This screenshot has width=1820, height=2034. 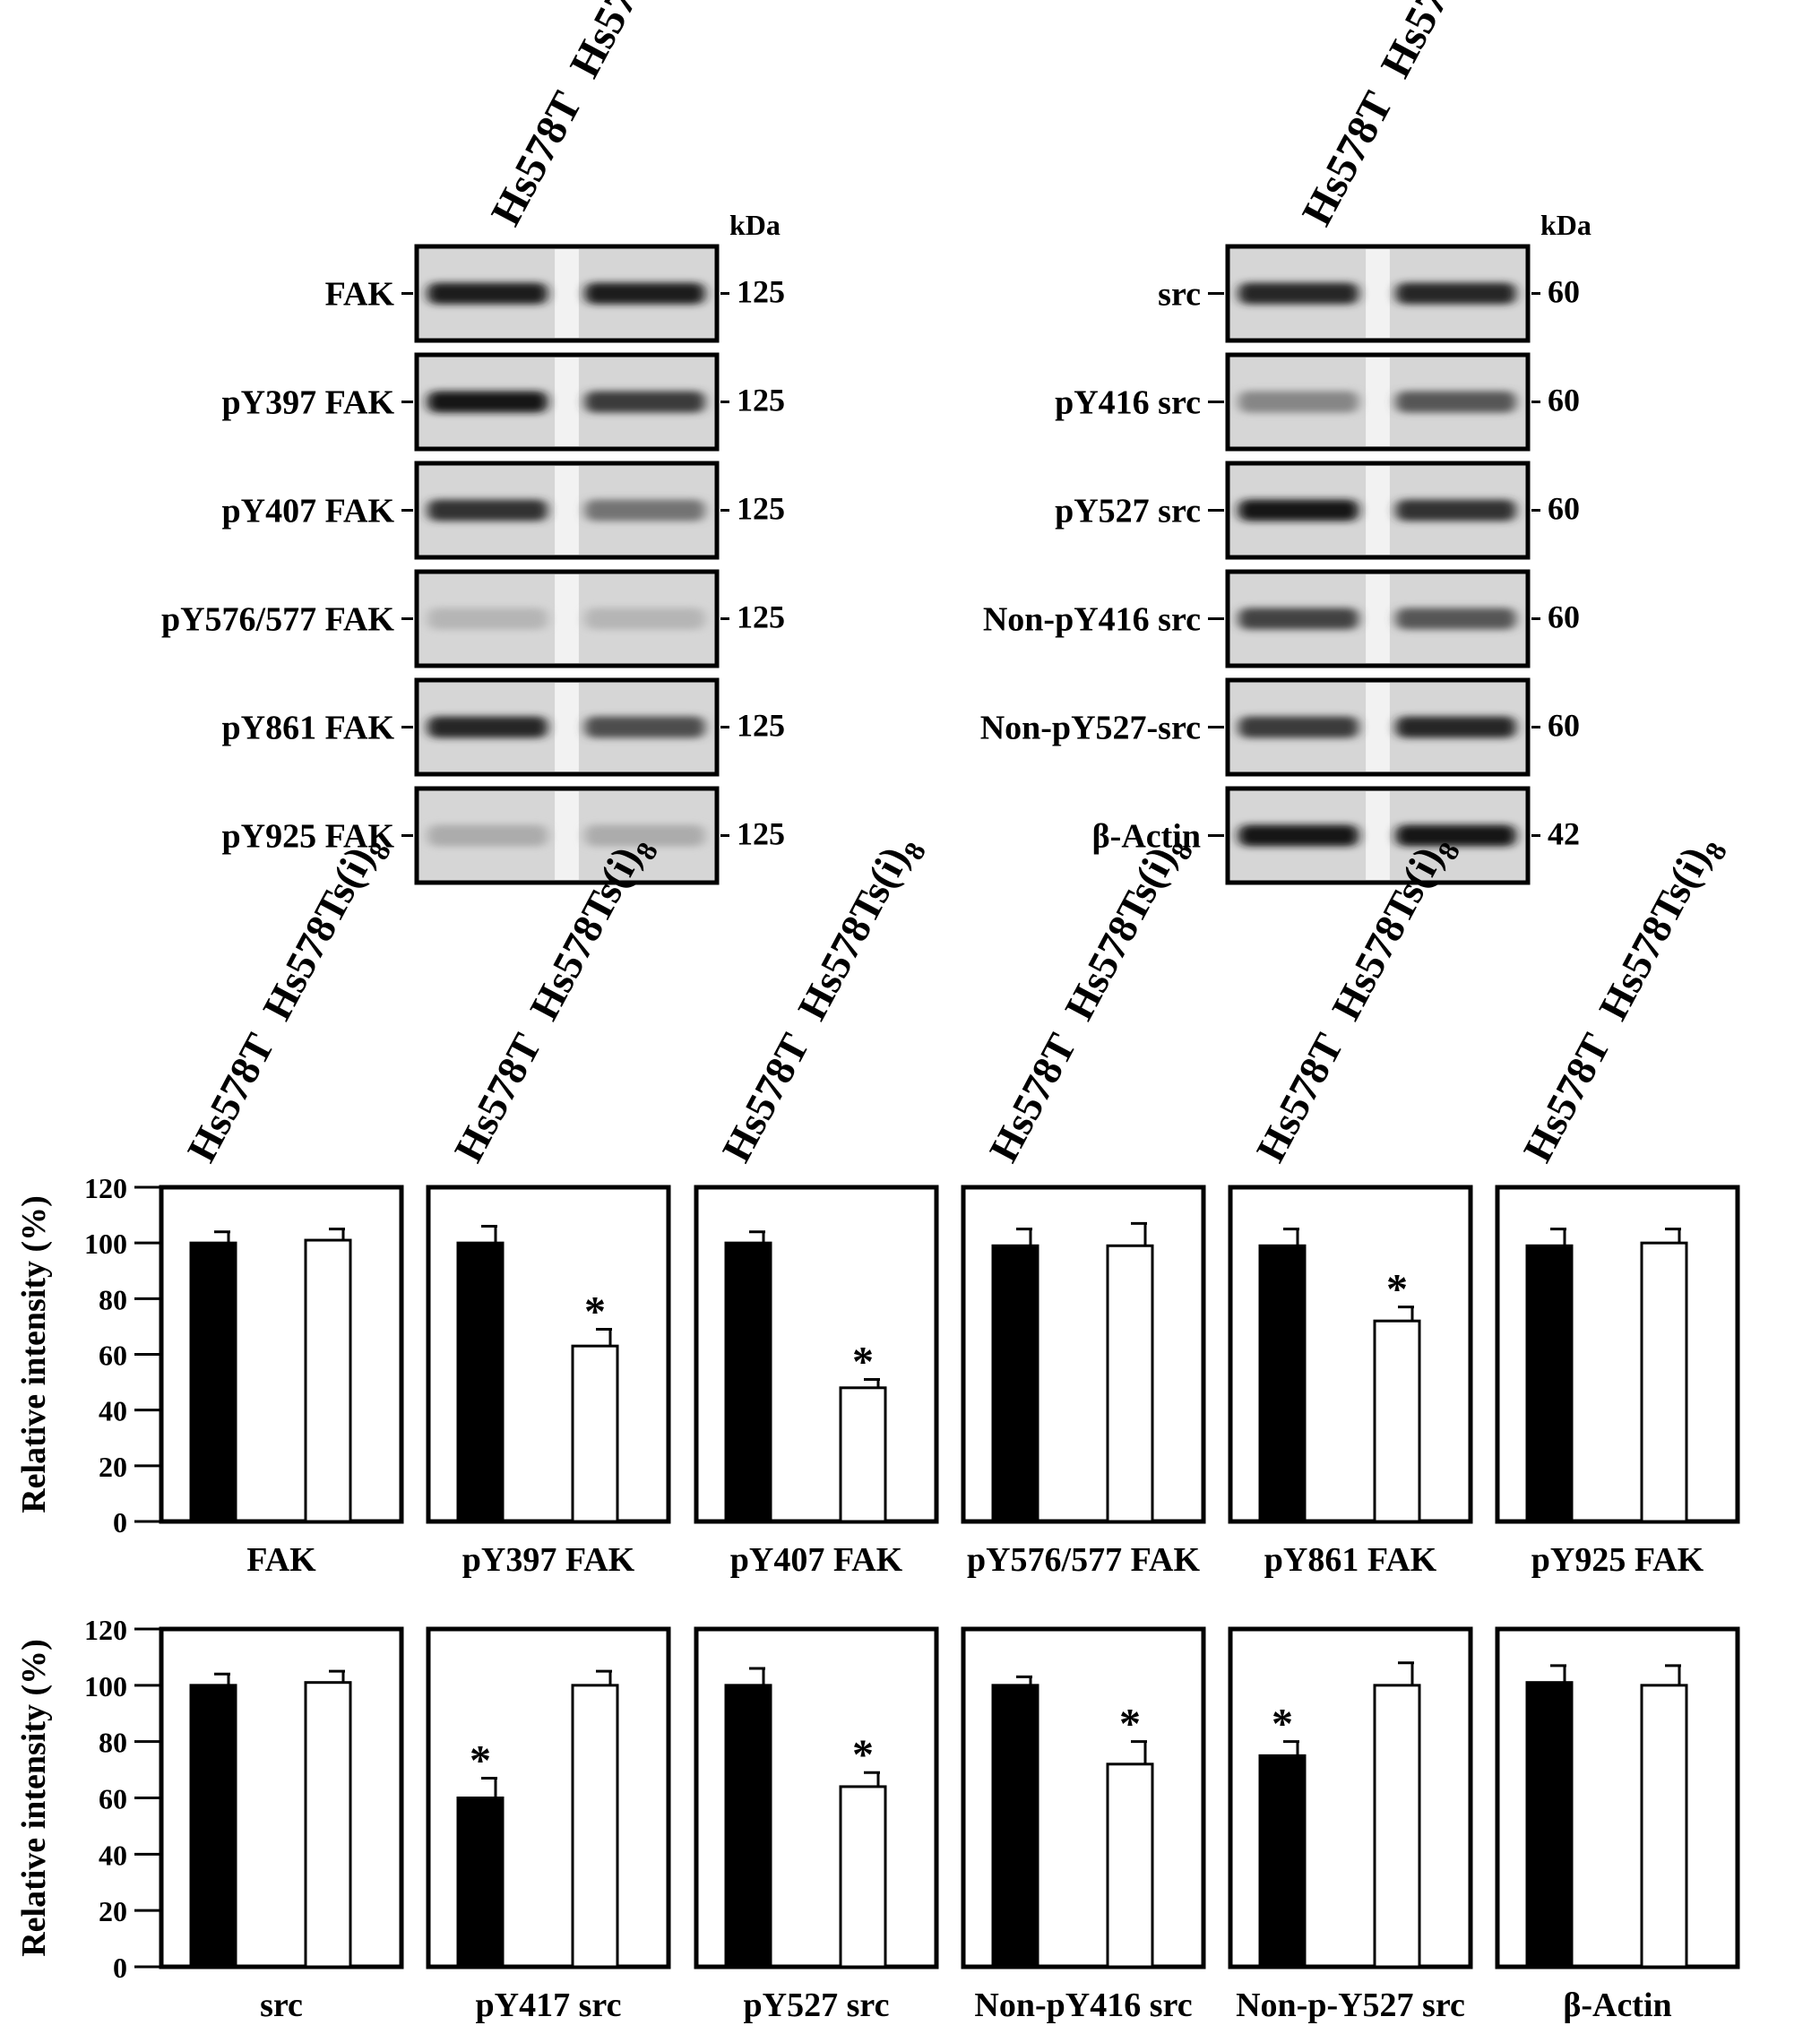 I want to click on chart-panel: * pY861 FAK, so click(x=1350, y=1382).